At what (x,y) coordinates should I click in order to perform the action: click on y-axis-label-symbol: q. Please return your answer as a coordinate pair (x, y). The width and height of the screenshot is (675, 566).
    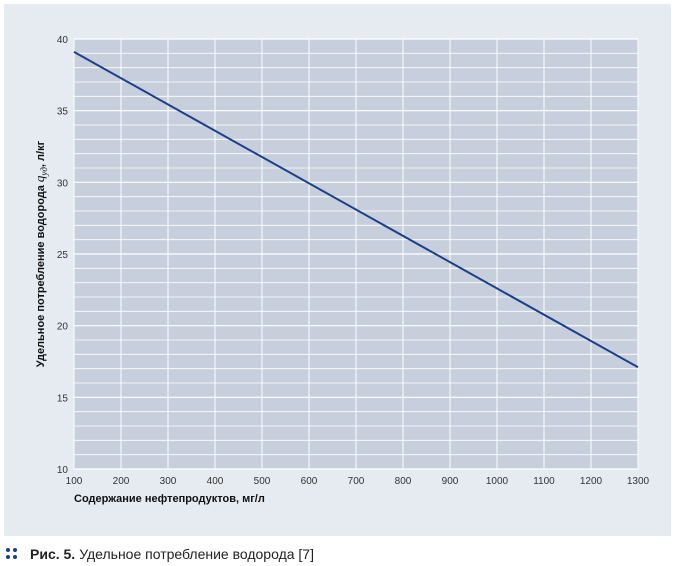
    Looking at the image, I should click on (39, 178).